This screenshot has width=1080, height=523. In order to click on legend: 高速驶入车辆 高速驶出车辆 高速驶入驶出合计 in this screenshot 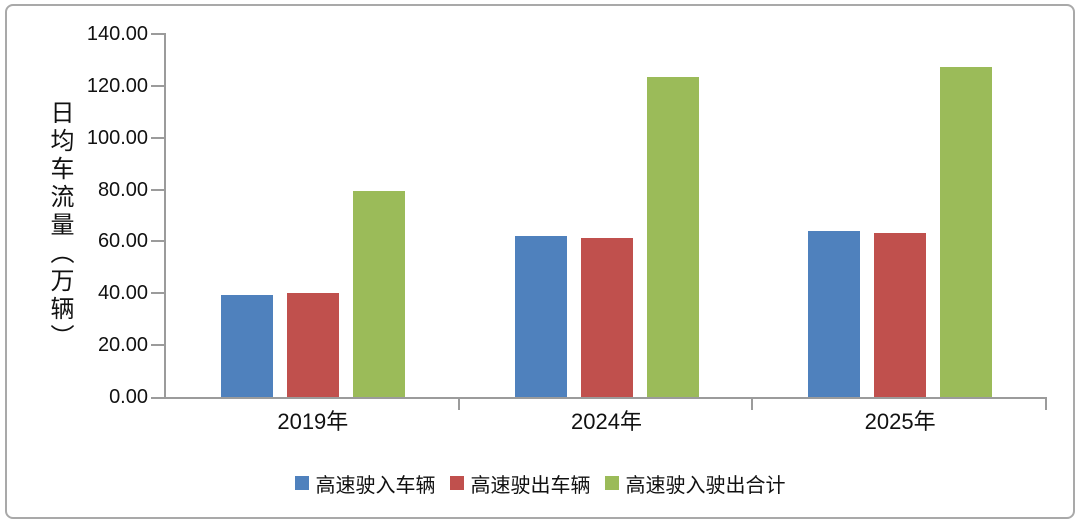, I will do `click(540, 483)`.